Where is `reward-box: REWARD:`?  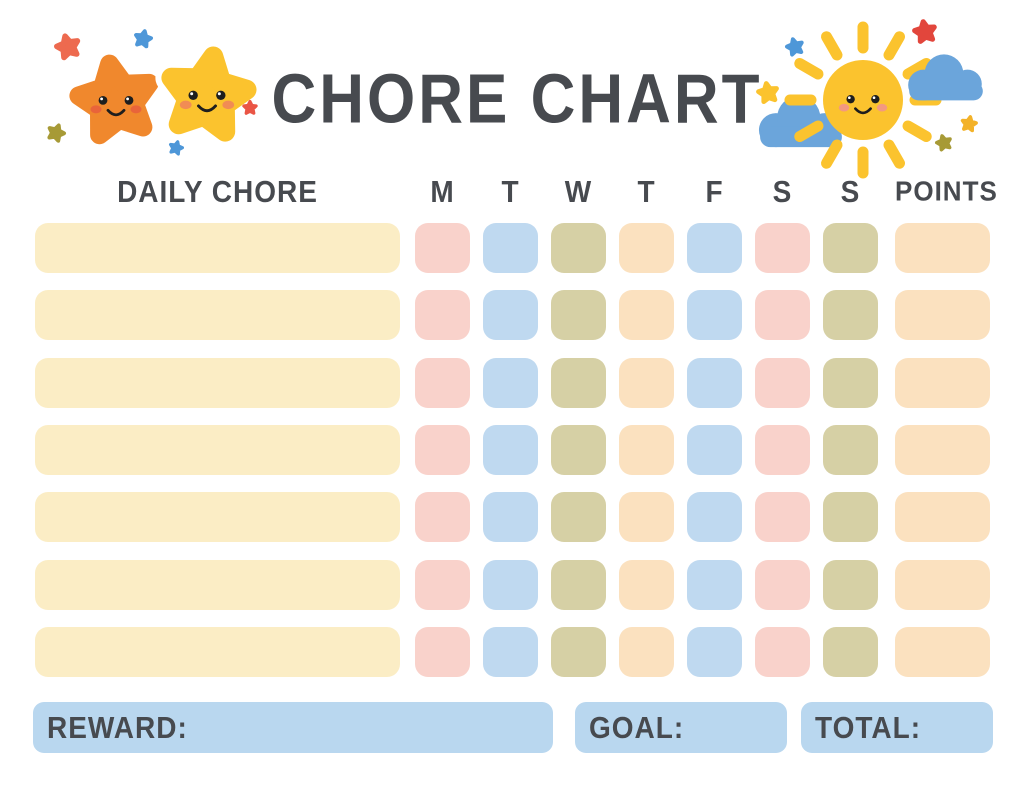
reward-box: REWARD: is located at coordinates (293, 727).